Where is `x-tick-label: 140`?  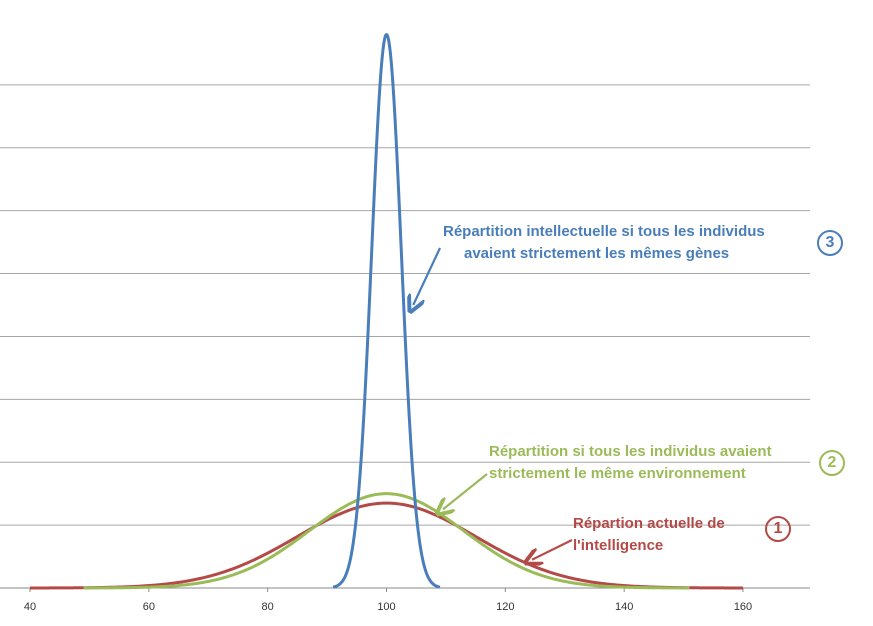
x-tick-label: 140 is located at coordinates (624, 607).